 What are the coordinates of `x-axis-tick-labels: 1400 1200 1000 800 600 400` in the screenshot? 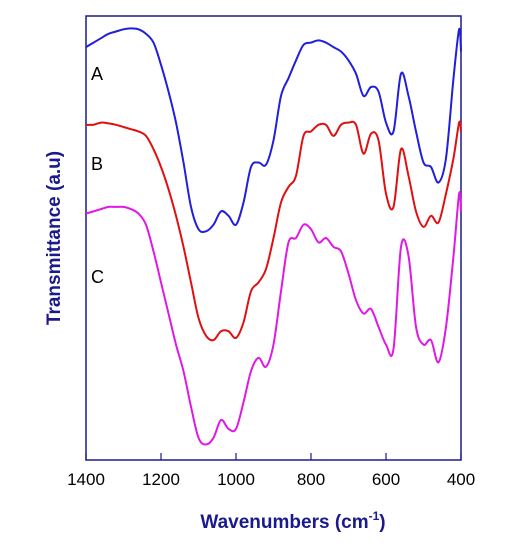 It's located at (271, 479).